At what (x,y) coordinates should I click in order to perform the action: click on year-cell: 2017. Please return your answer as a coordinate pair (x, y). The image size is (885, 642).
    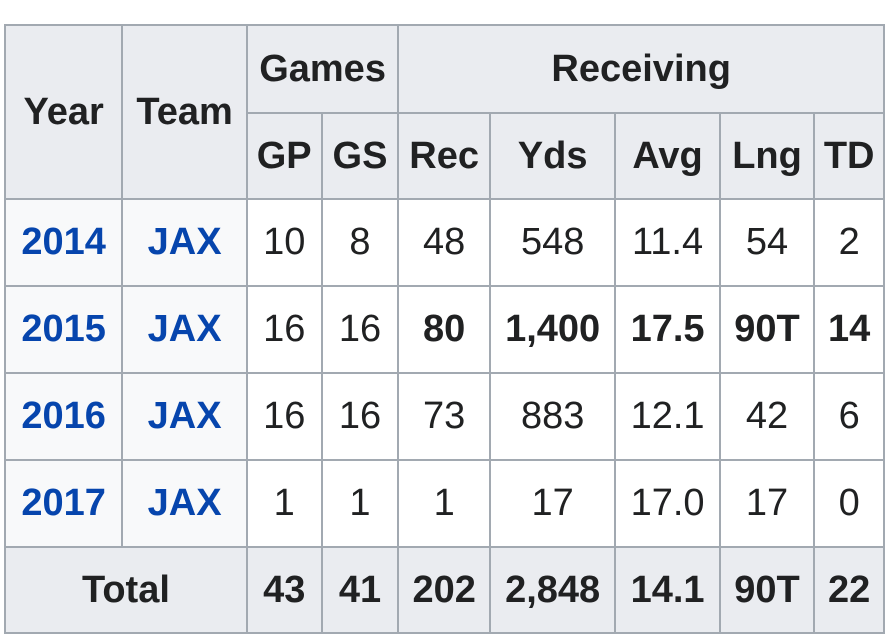
    Looking at the image, I should click on (63, 503).